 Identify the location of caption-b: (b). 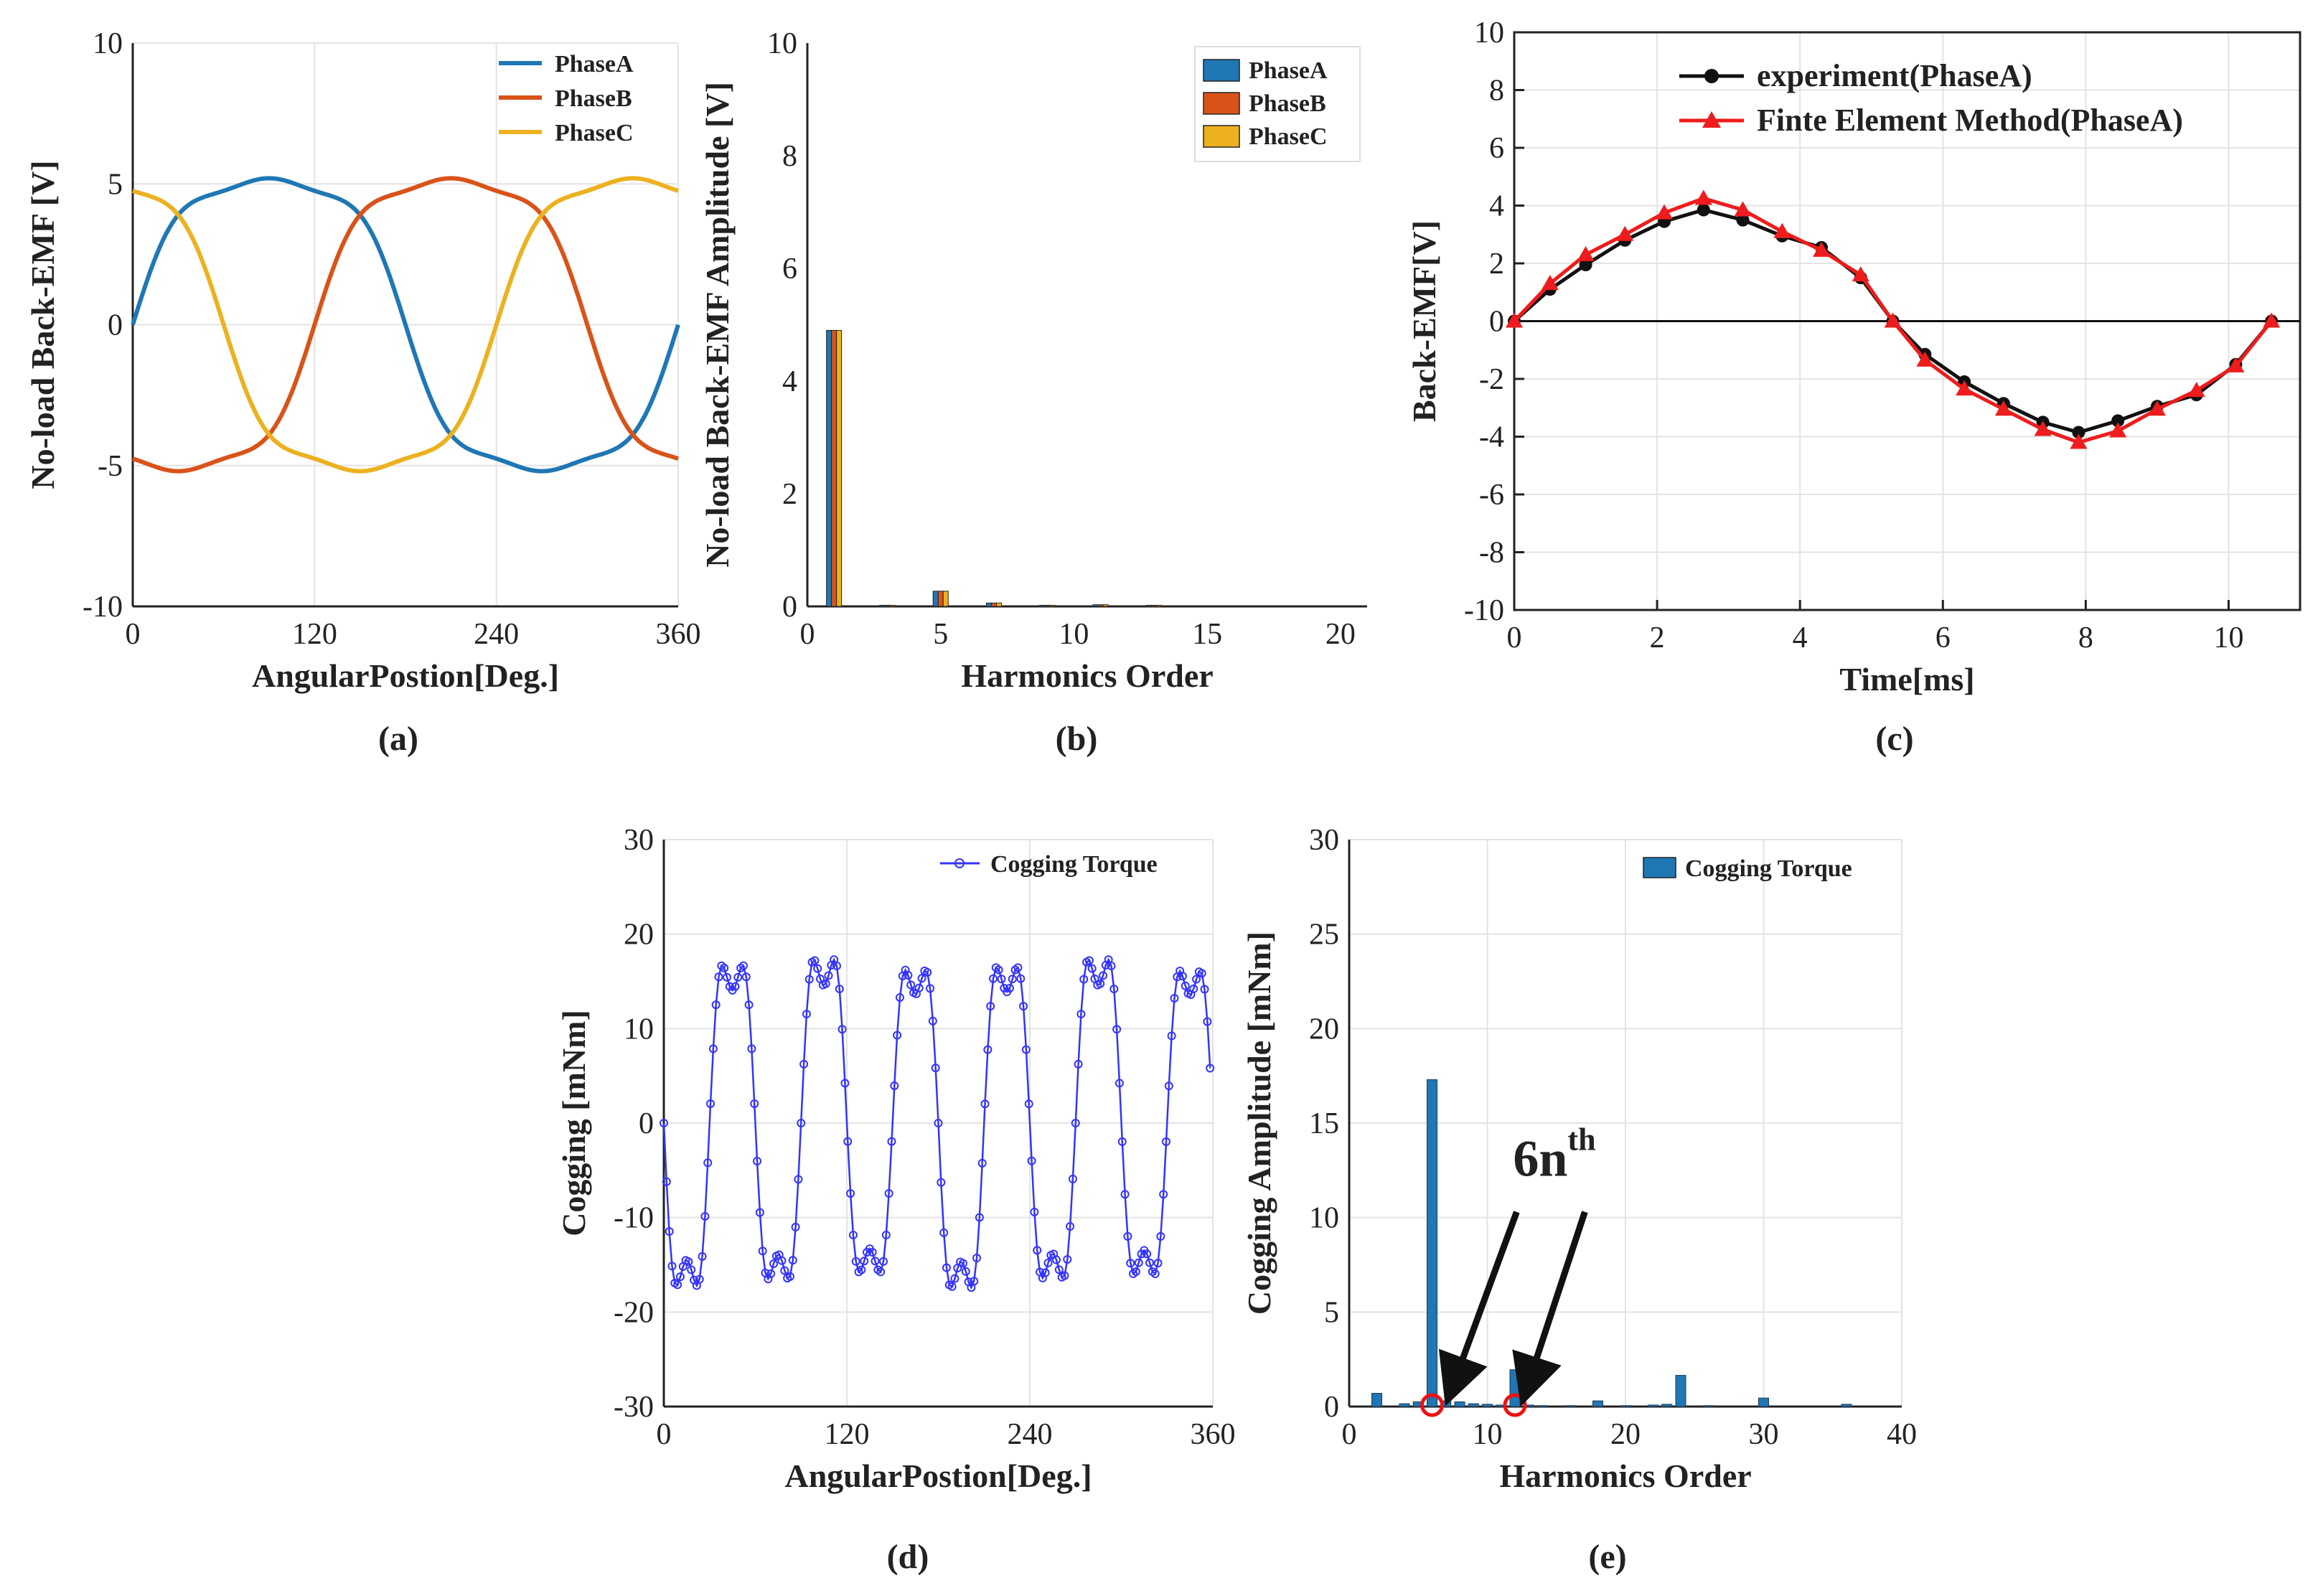
(1077, 739).